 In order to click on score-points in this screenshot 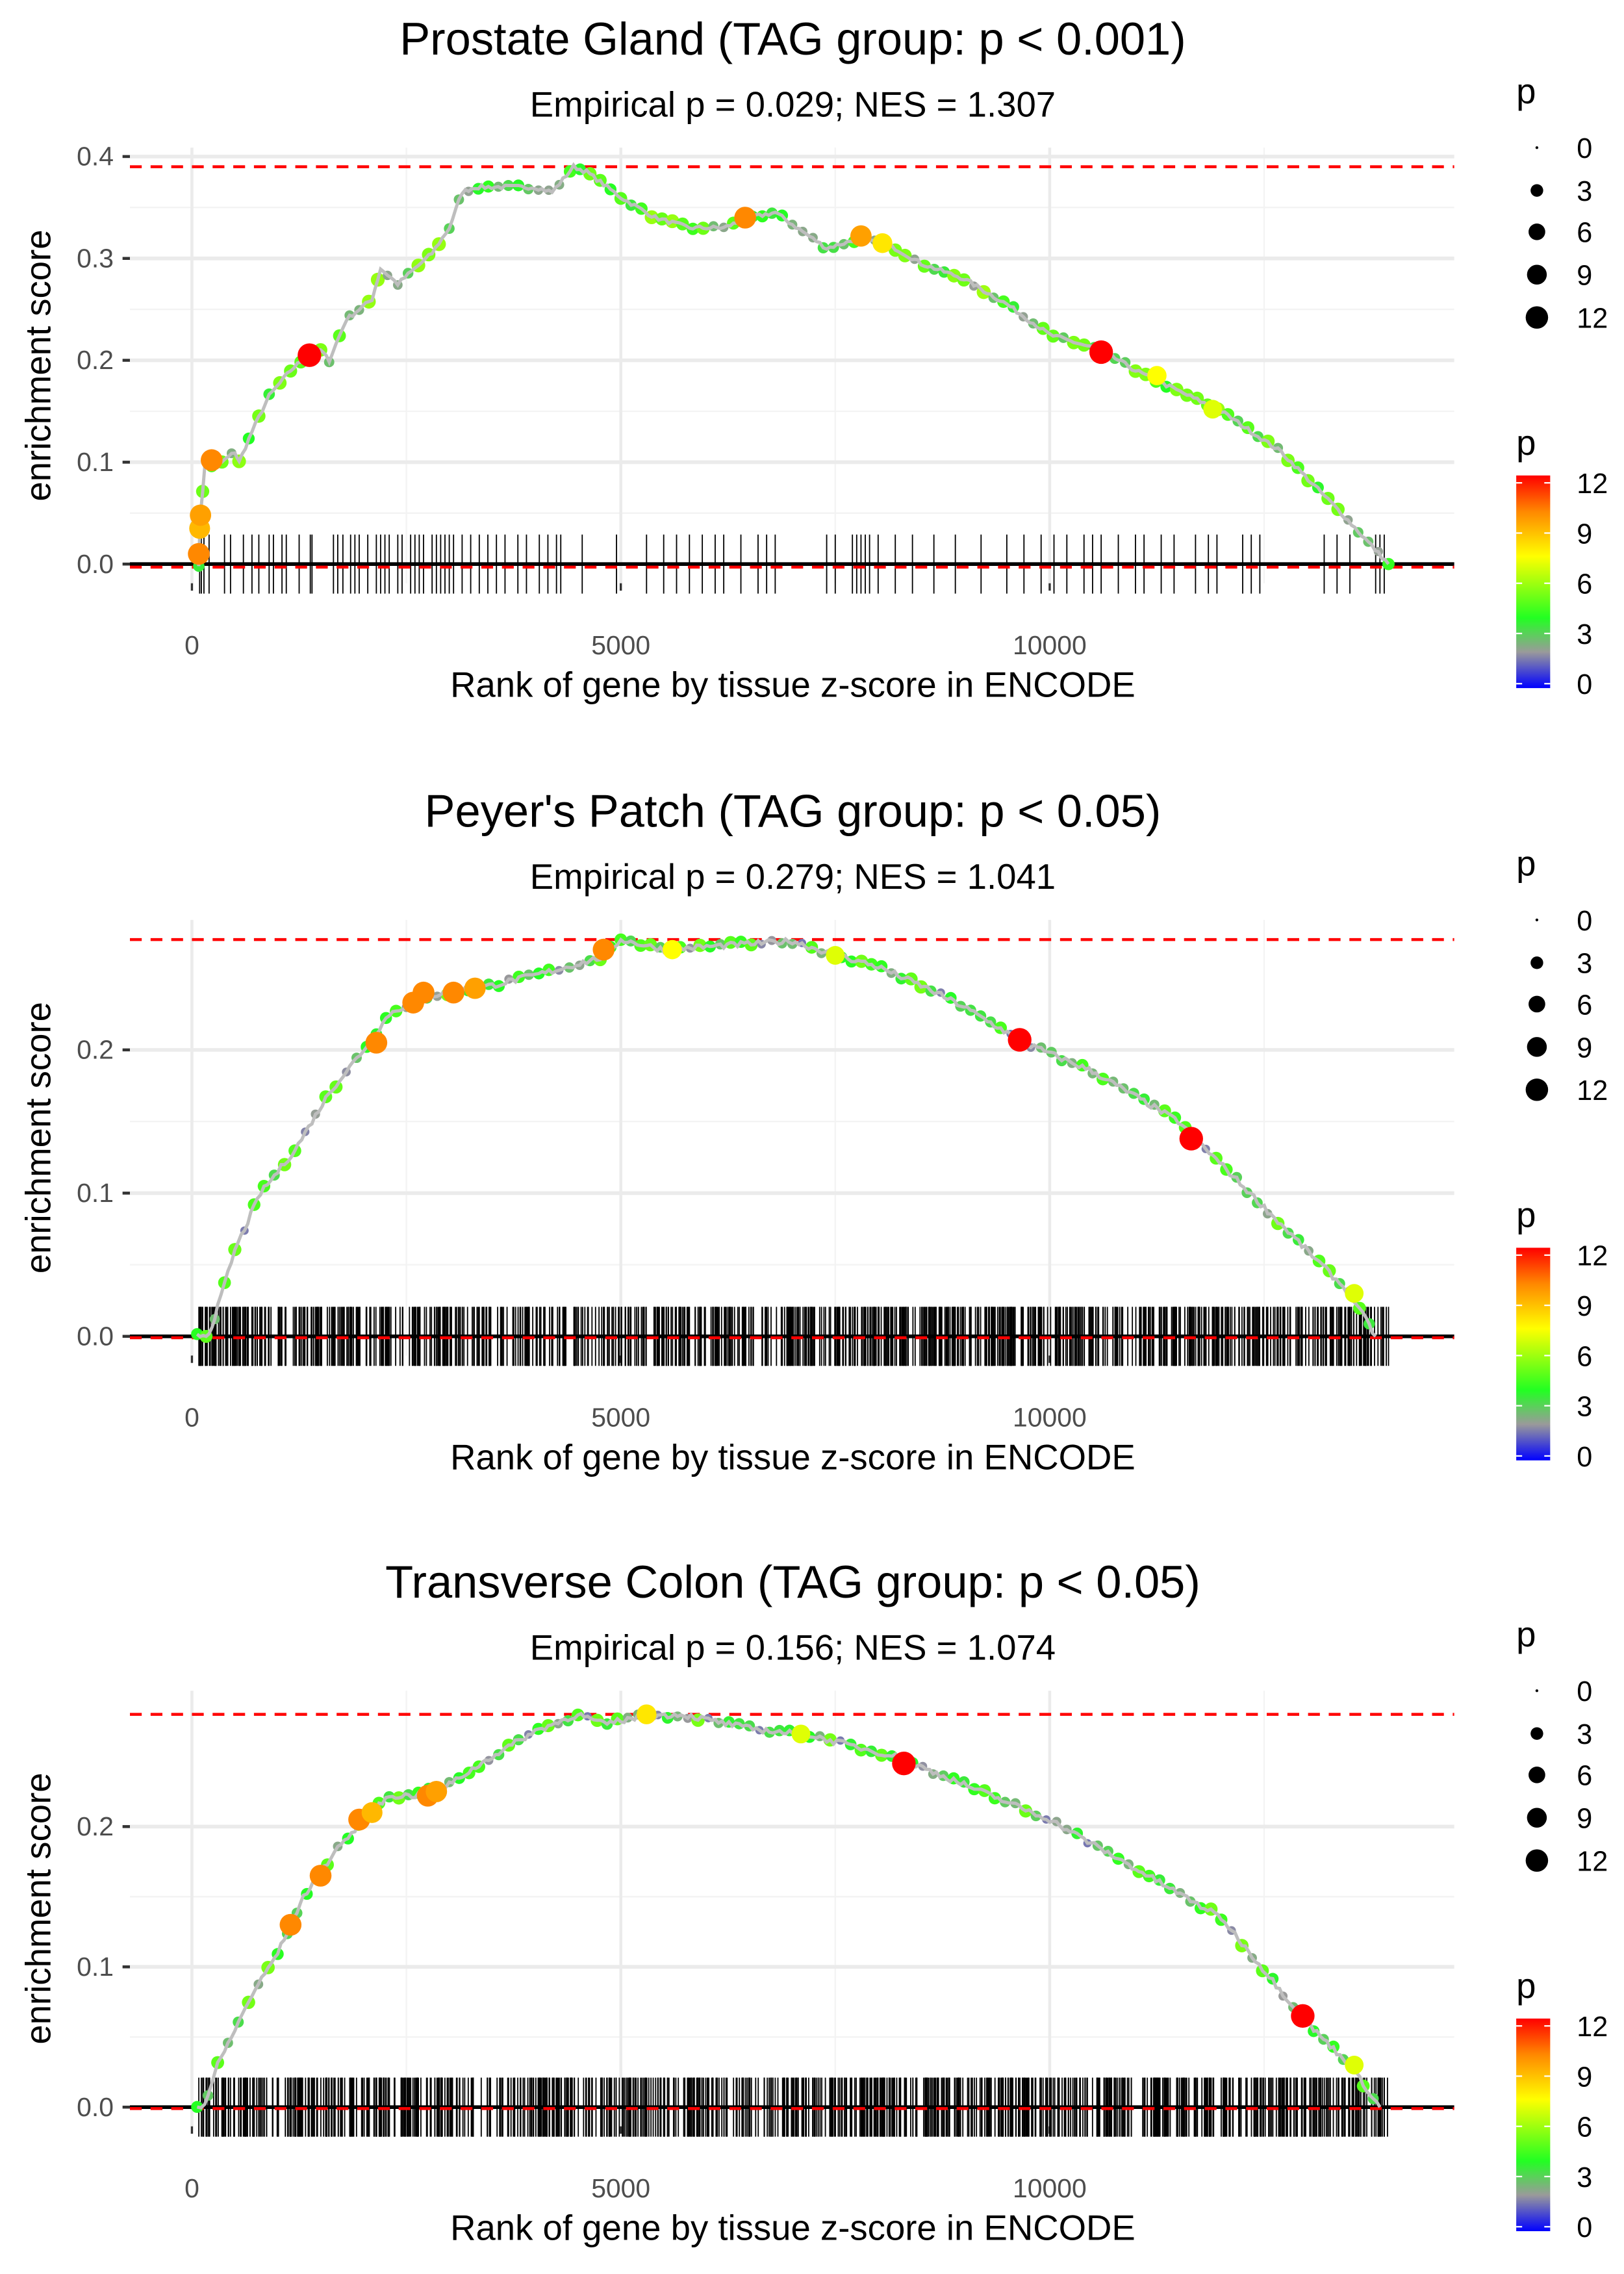, I will do `click(785, 1911)`.